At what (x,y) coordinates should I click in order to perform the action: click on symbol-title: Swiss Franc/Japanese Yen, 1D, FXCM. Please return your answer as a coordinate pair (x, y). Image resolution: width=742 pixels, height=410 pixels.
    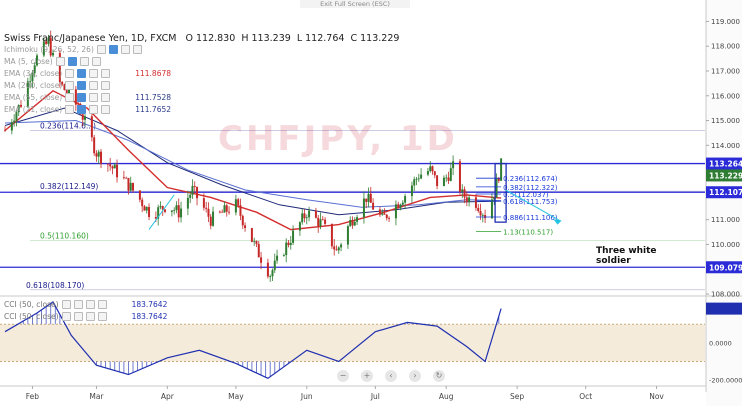
    Looking at the image, I should click on (90, 38).